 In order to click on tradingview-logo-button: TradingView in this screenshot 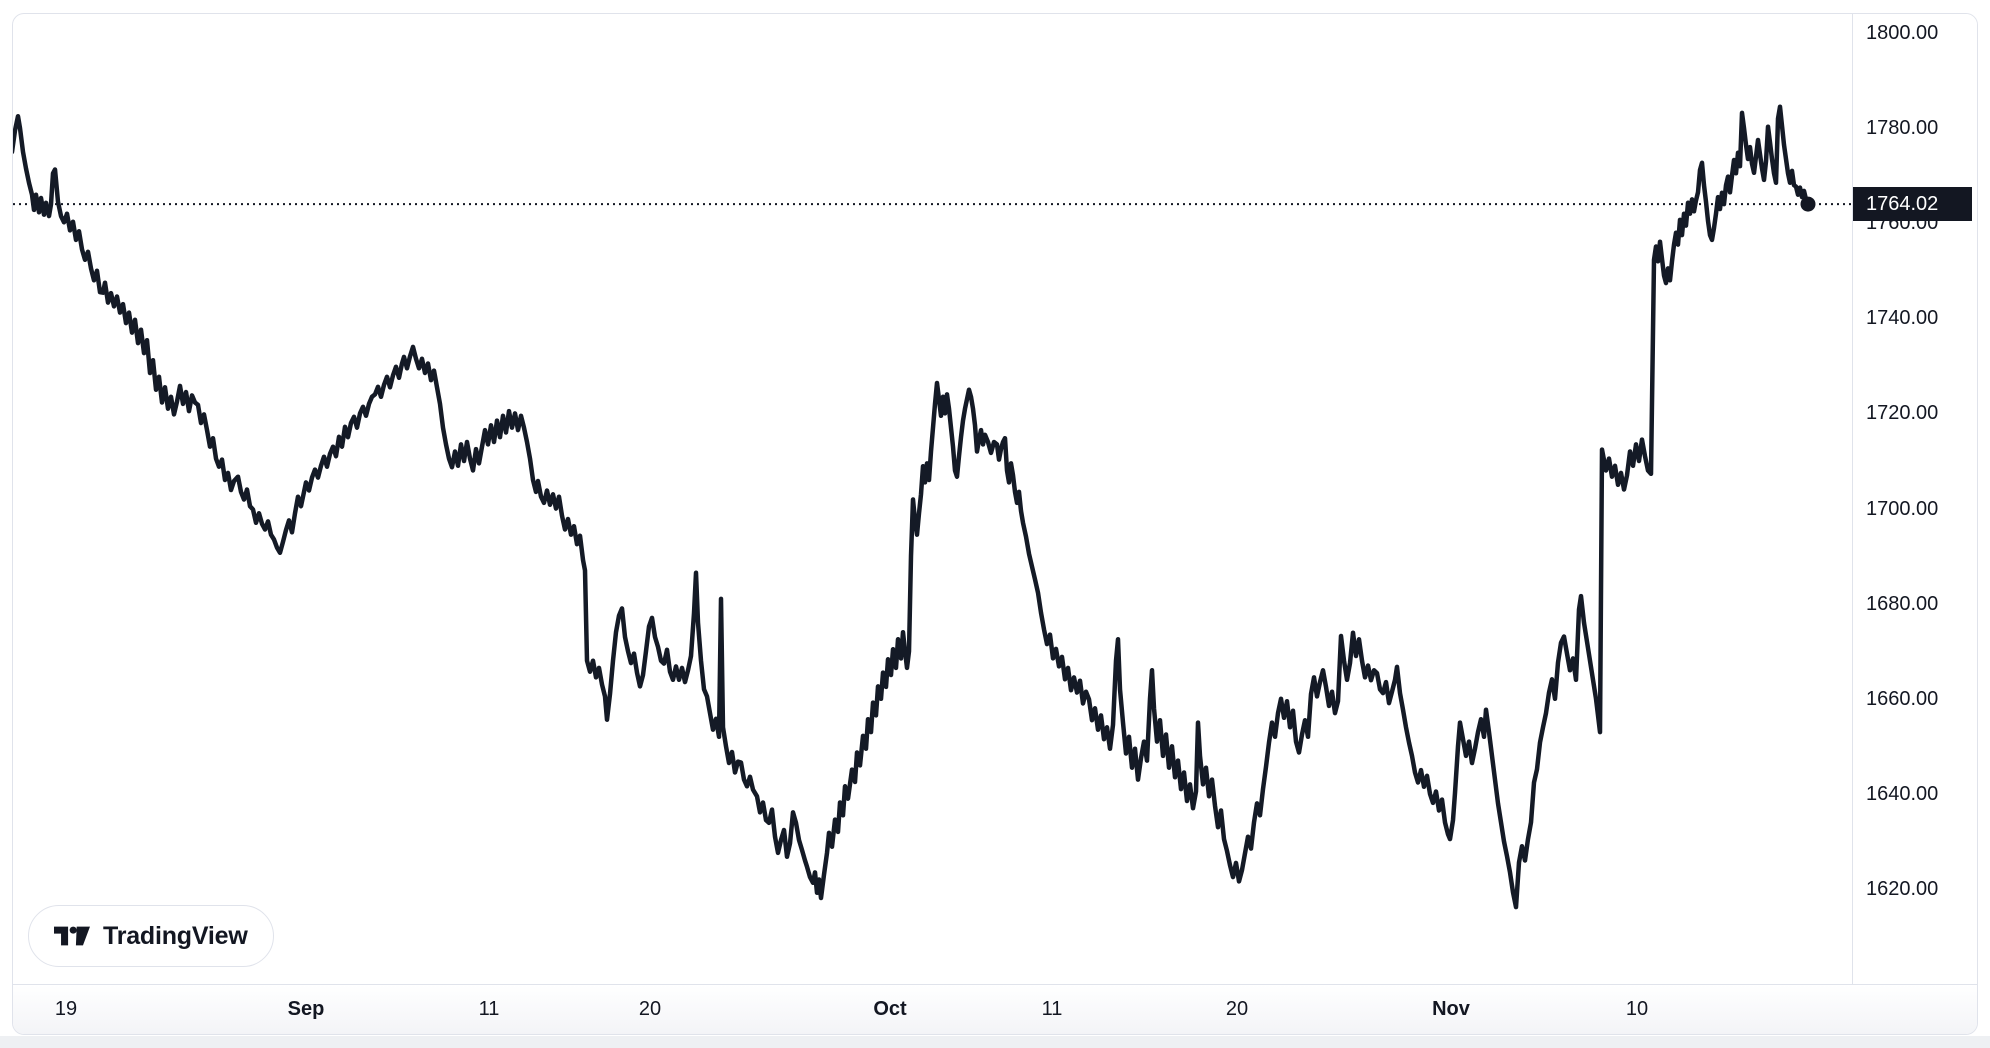, I will do `click(151, 936)`.